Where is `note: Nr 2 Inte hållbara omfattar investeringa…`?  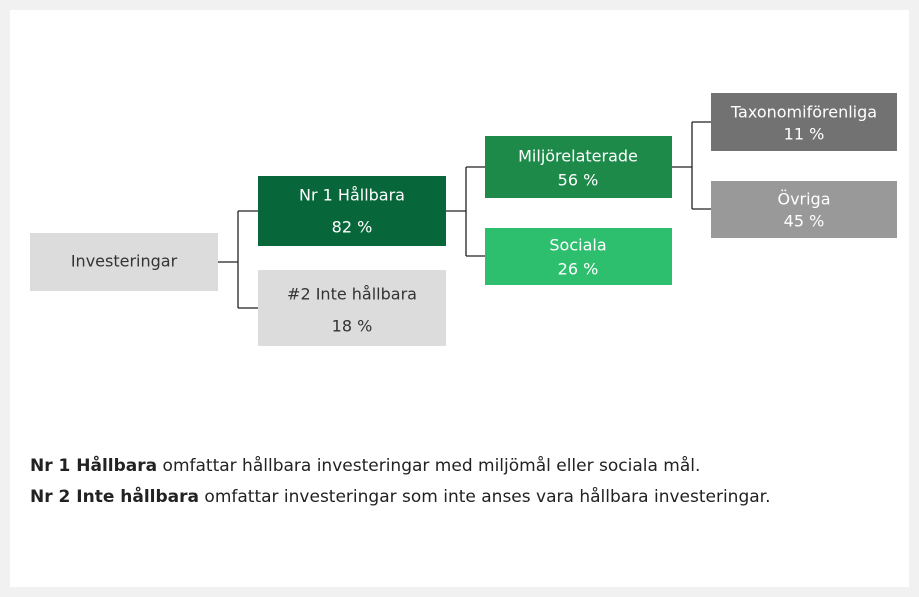
note: Nr 2 Inte hållbara omfattar investeringa… is located at coordinates (400, 496).